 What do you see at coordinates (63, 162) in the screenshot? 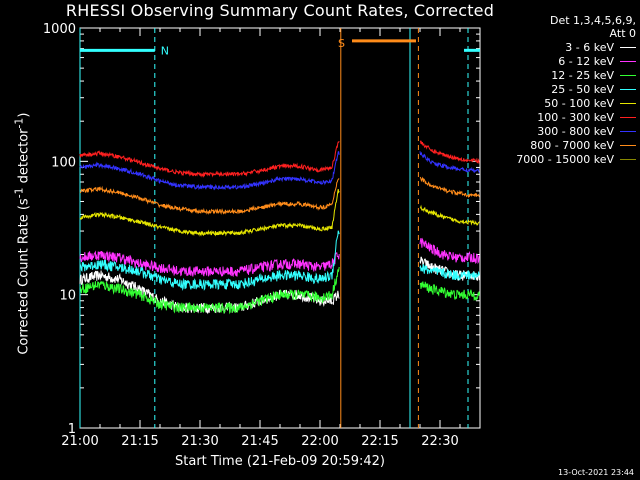
I see `y-tick-label: 100` at bounding box center [63, 162].